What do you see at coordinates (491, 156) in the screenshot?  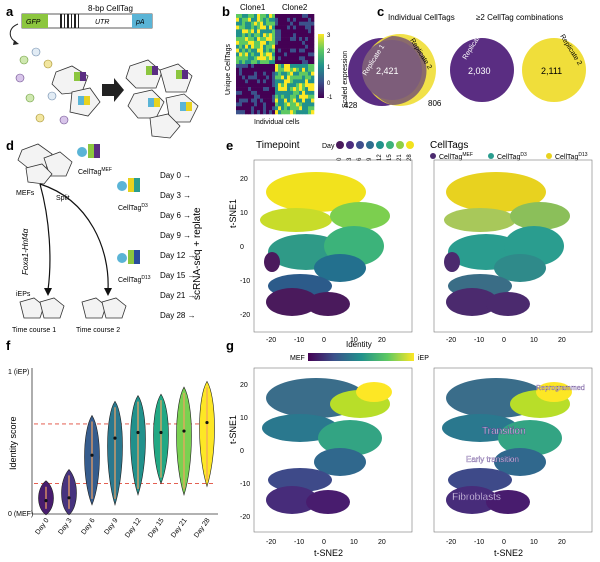 I see `celltag-legend-dot` at bounding box center [491, 156].